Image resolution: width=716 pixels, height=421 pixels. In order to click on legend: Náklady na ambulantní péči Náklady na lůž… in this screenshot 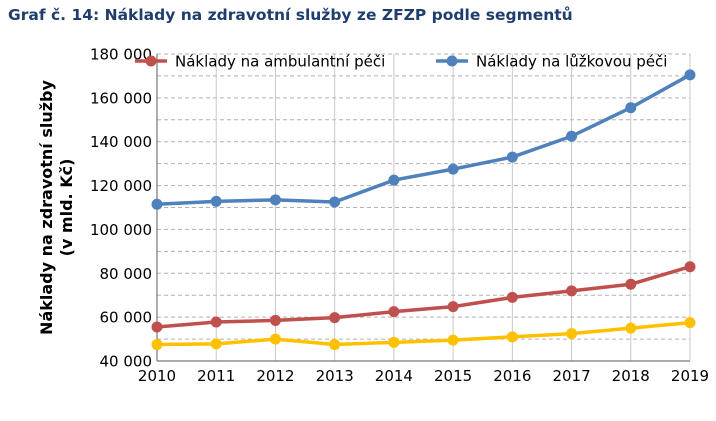, I will do `click(401, 62)`.